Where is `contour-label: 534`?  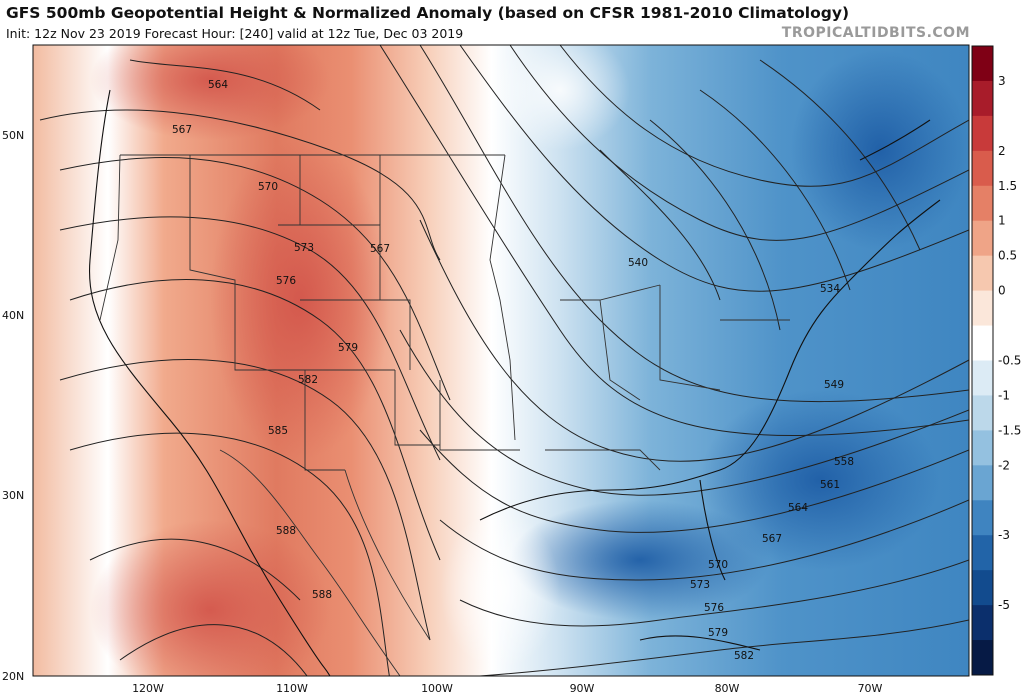 contour-label: 534 is located at coordinates (830, 289).